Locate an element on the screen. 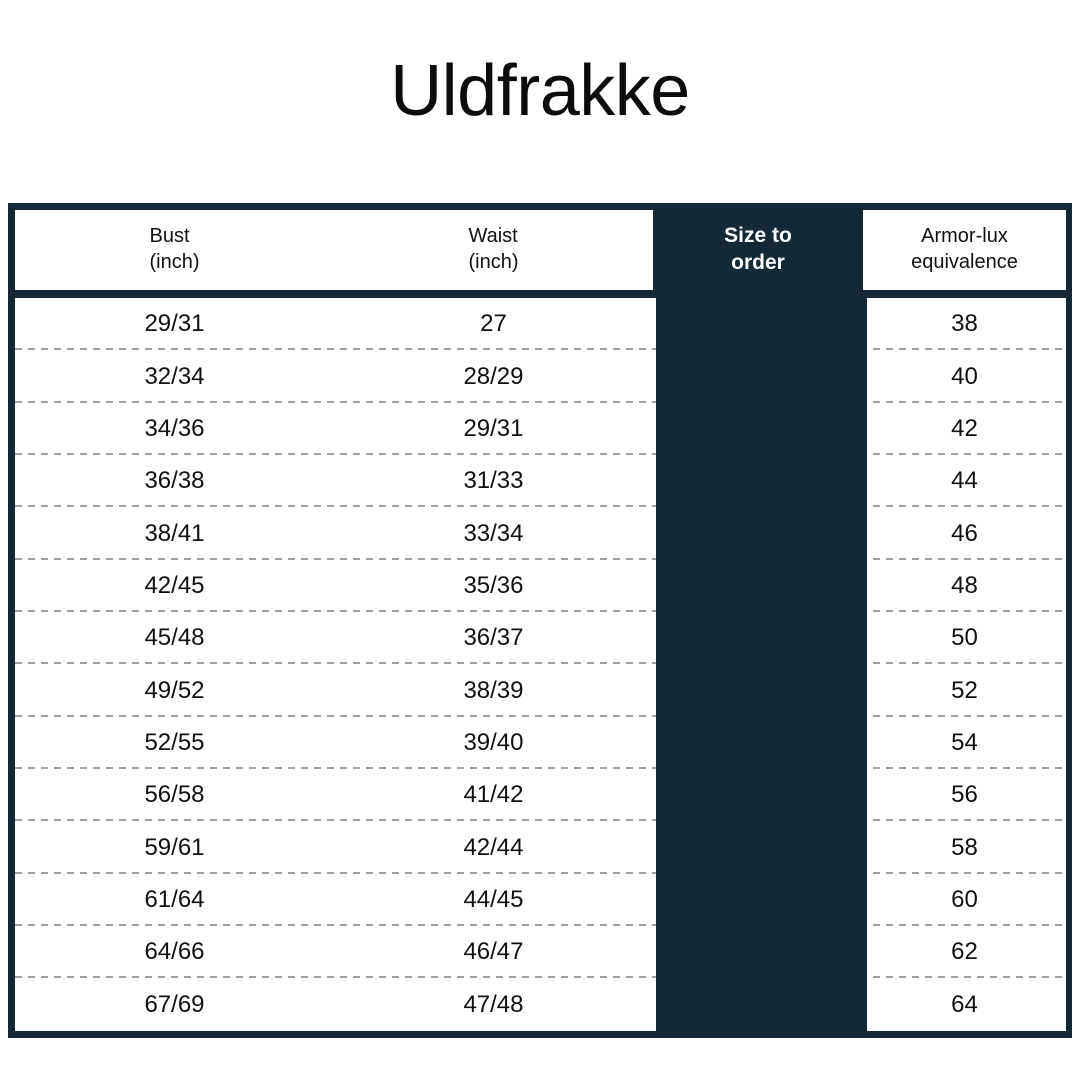 The image size is (1080, 1080). row-cell-equivalence: 40 is located at coordinates (964, 376).